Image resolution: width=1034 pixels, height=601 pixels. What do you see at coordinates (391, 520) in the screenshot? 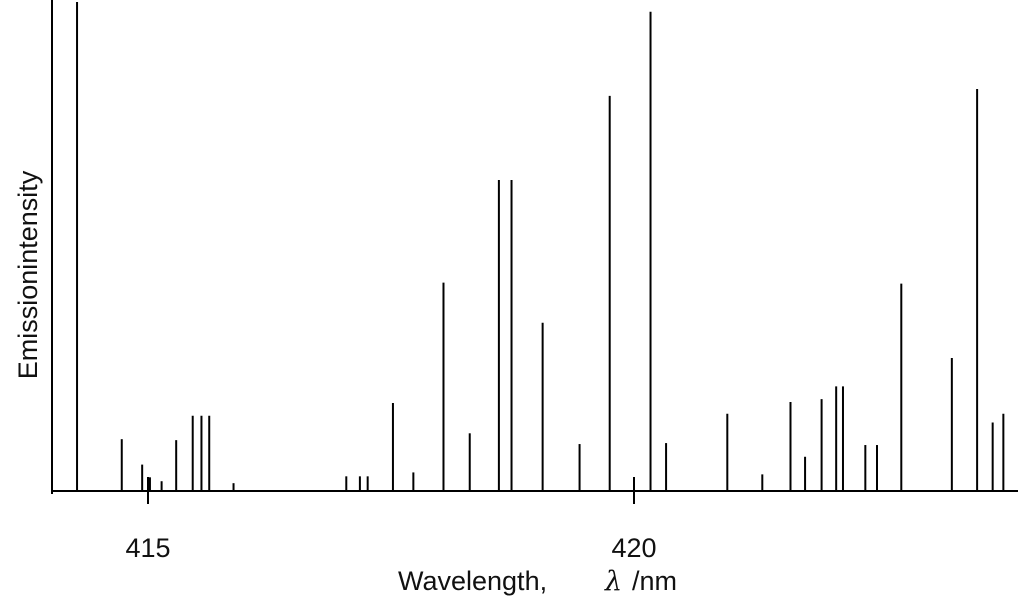
I see `x-ticks-group: 415 420` at bounding box center [391, 520].